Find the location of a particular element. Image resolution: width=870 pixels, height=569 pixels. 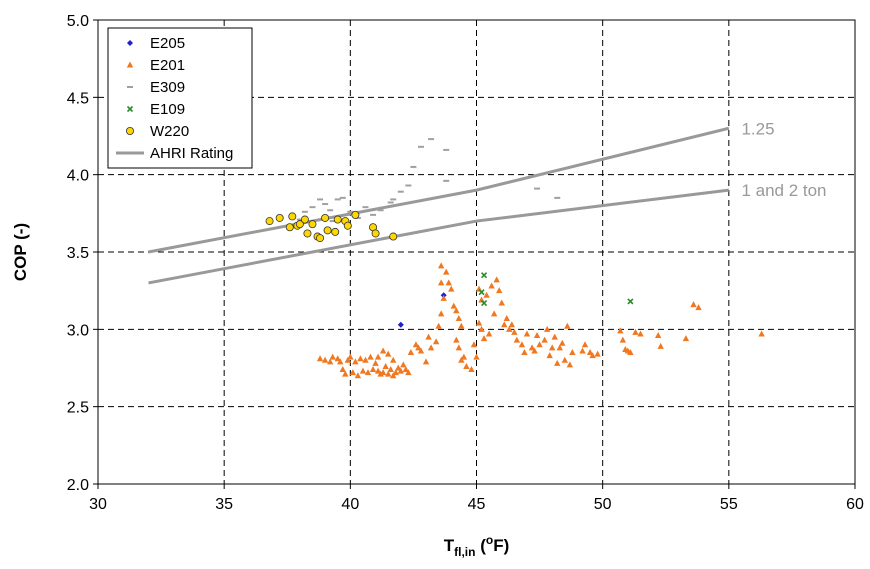

legend-swatch-e201 is located at coordinates (130, 64).